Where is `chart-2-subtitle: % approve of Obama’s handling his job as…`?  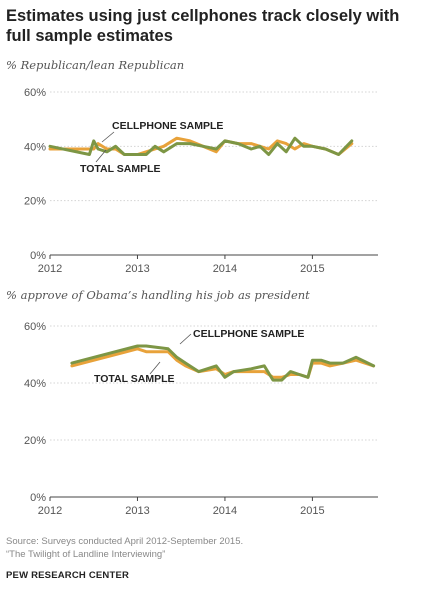 chart-2-subtitle: % approve of Obama’s handling his job as… is located at coordinates (158, 295).